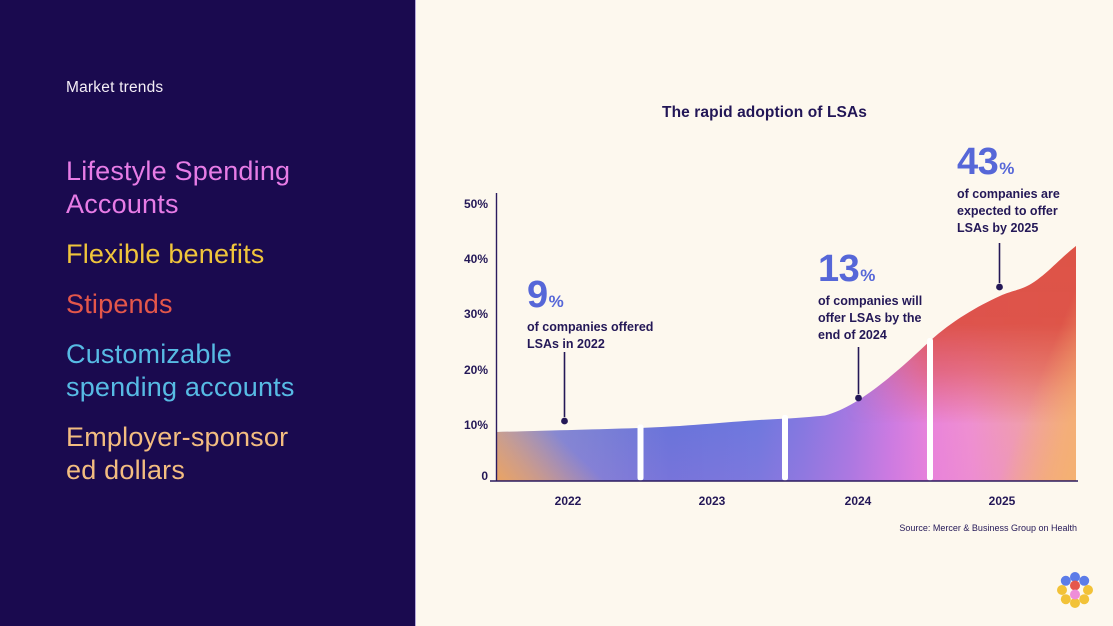 This screenshot has width=1113, height=626. Describe the element at coordinates (1007, 168) in the screenshot. I see `stat-unit-43: %` at that location.